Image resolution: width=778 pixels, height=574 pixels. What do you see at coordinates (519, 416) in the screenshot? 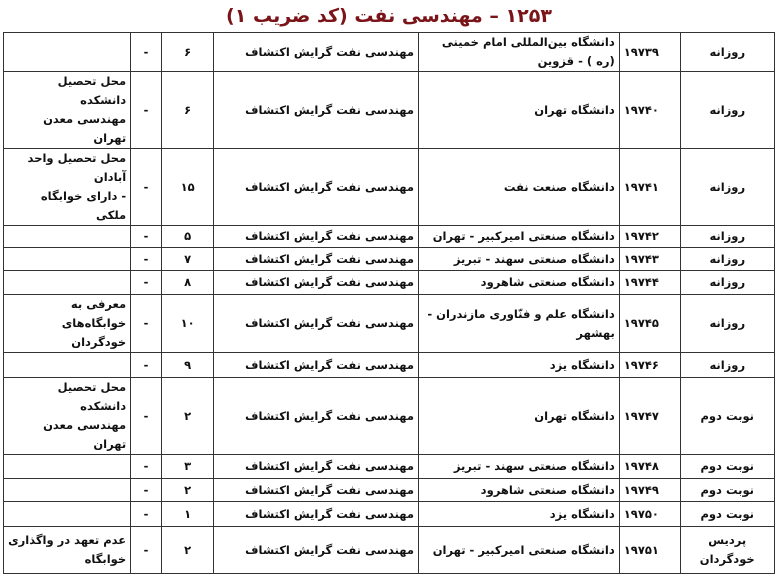
I see `university-cell: دانشگاه تهران` at bounding box center [519, 416].